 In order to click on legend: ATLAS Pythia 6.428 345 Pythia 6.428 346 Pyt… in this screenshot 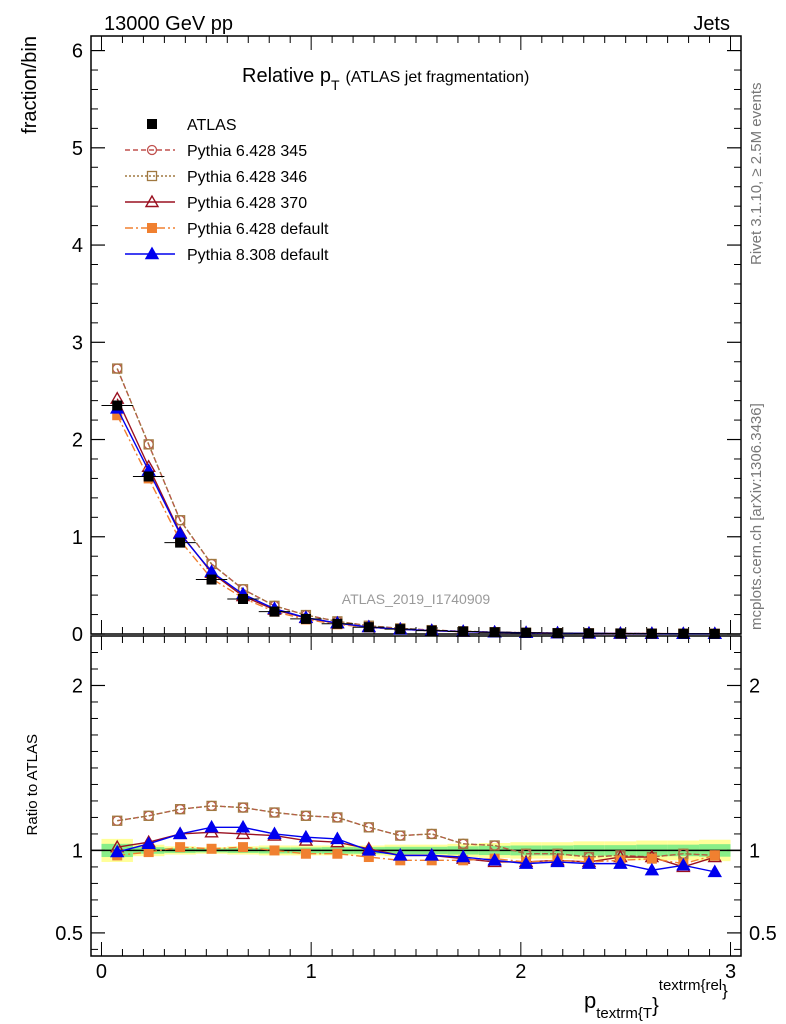, I will do `click(227, 190)`.